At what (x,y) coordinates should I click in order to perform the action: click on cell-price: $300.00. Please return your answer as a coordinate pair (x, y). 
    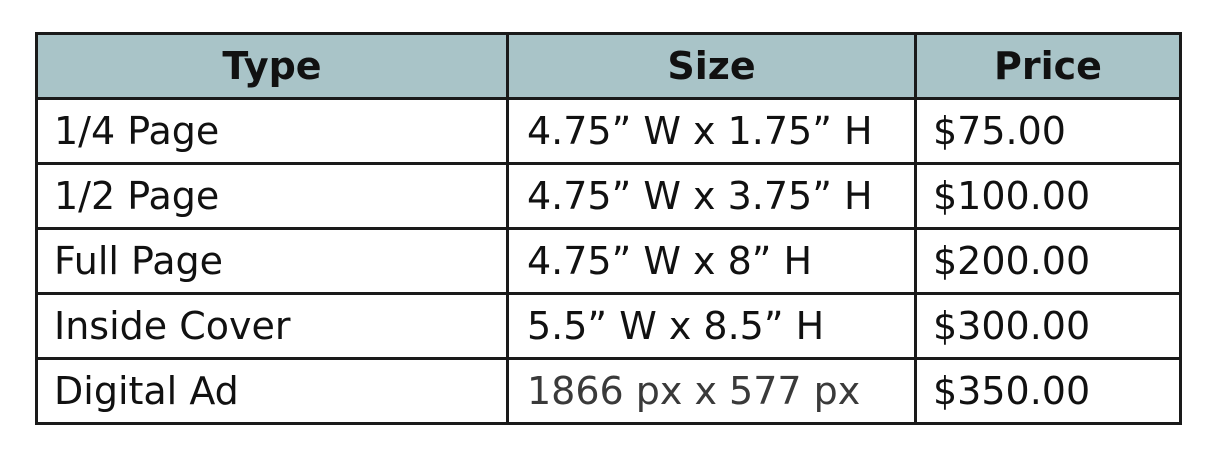
    Looking at the image, I should click on (1048, 326).